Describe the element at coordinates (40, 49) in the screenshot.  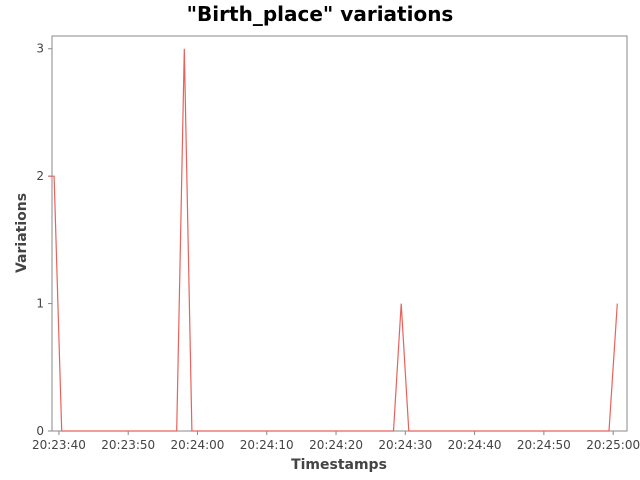
I see `y-tick-label: 3` at that location.